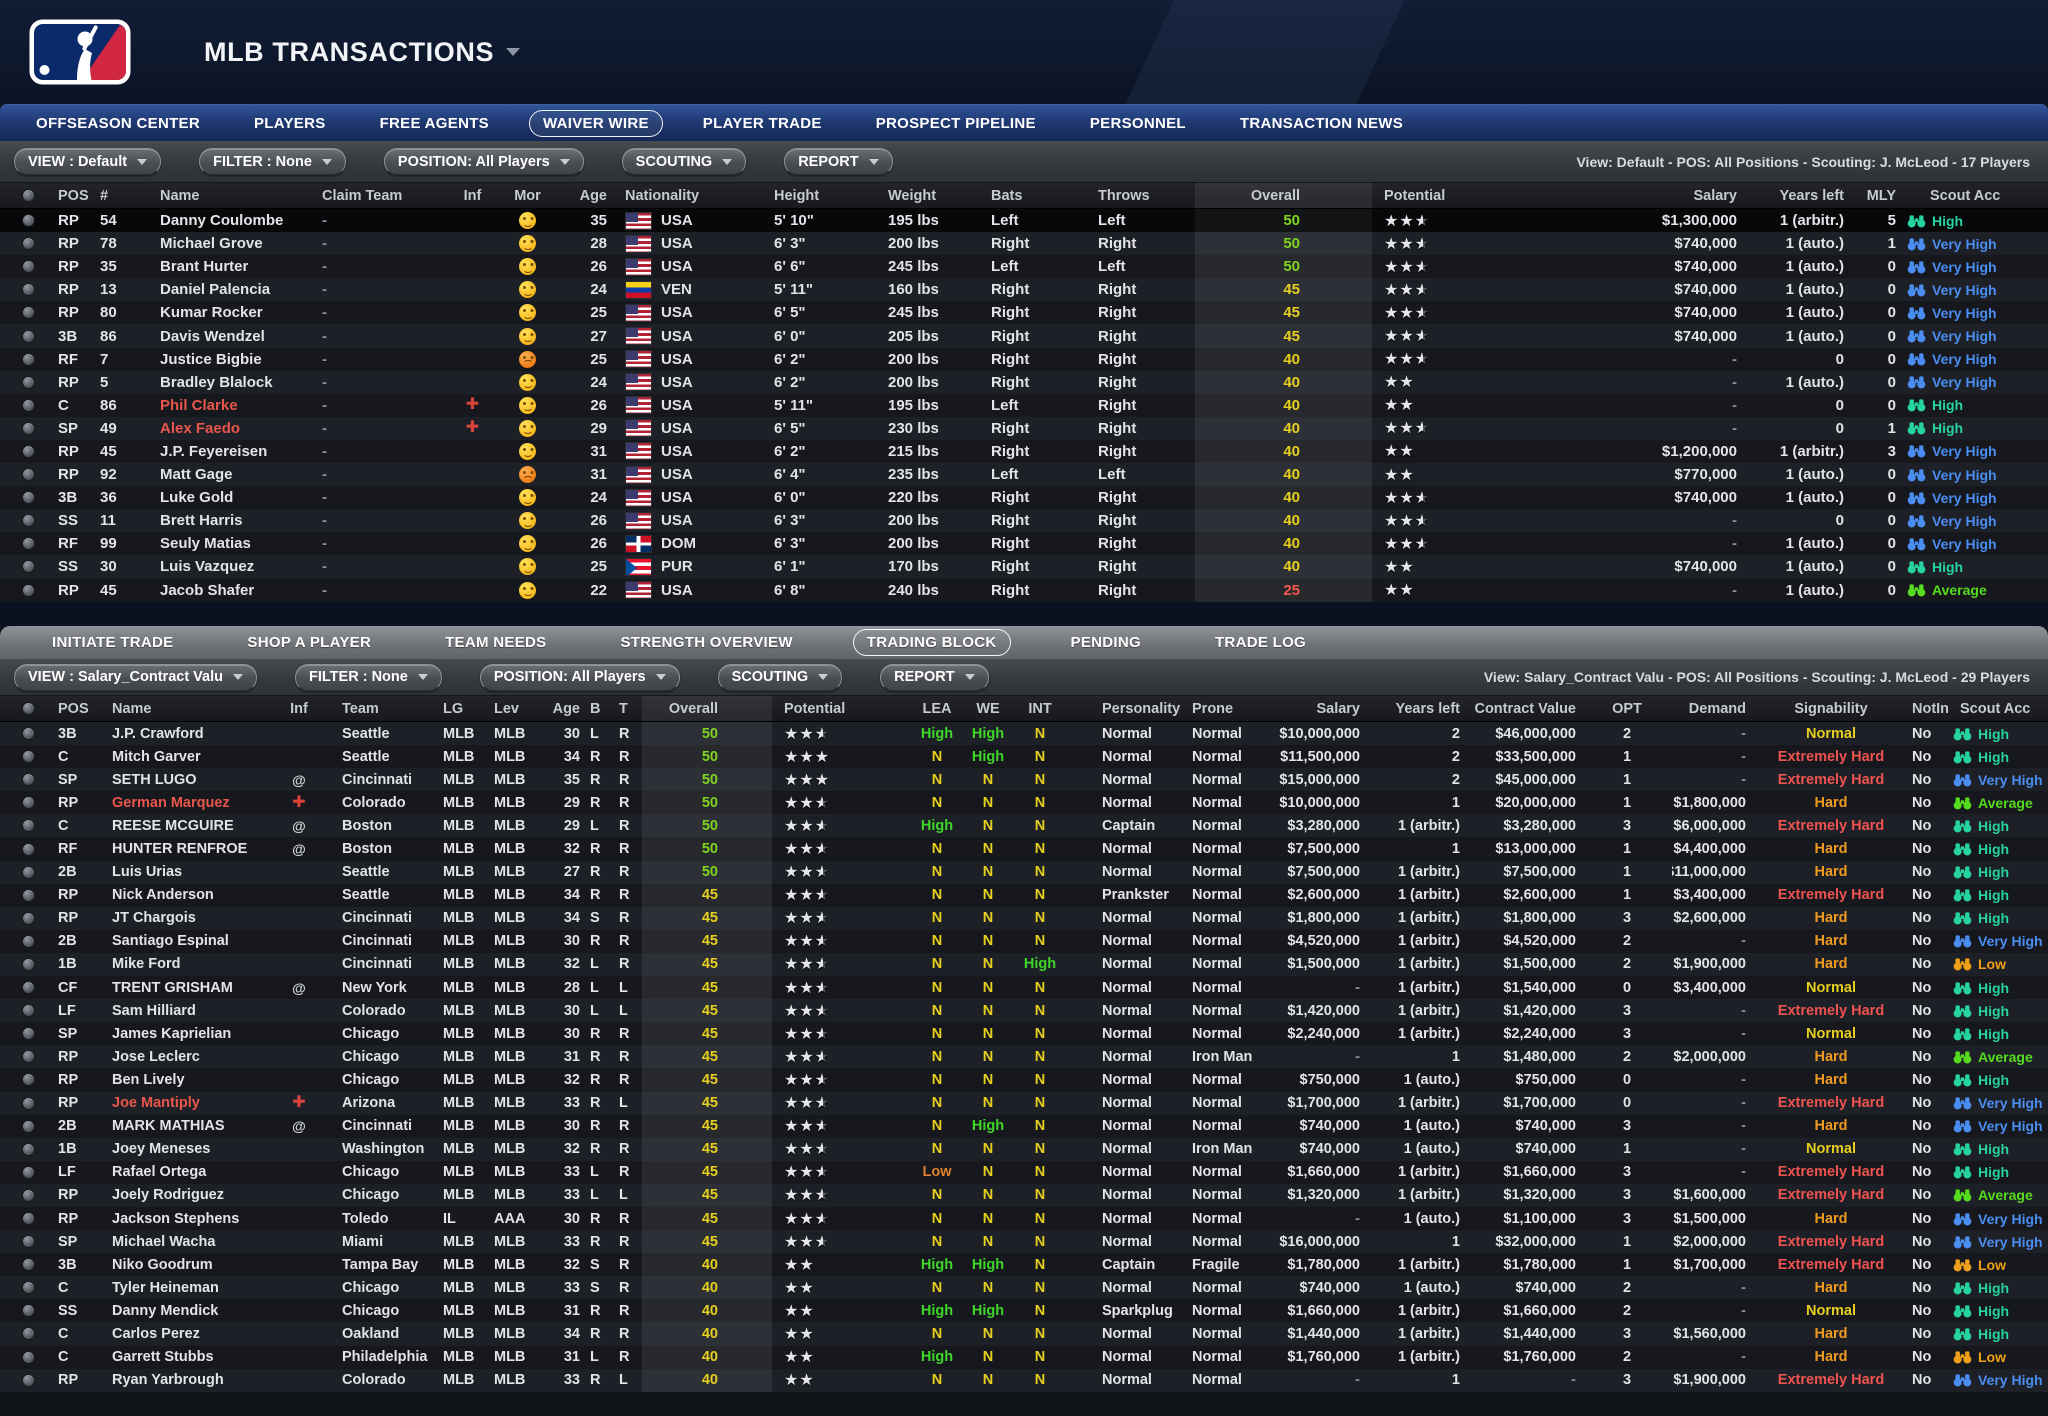 The width and height of the screenshot is (2048, 1416). I want to click on player-name: Tyler Heineman, so click(165, 1287).